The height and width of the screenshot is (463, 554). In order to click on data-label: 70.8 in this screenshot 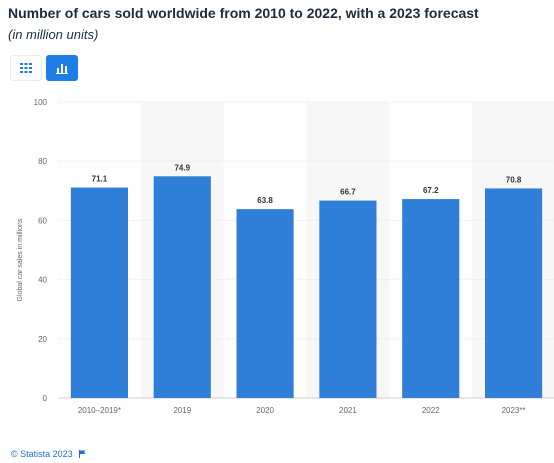, I will do `click(514, 179)`.